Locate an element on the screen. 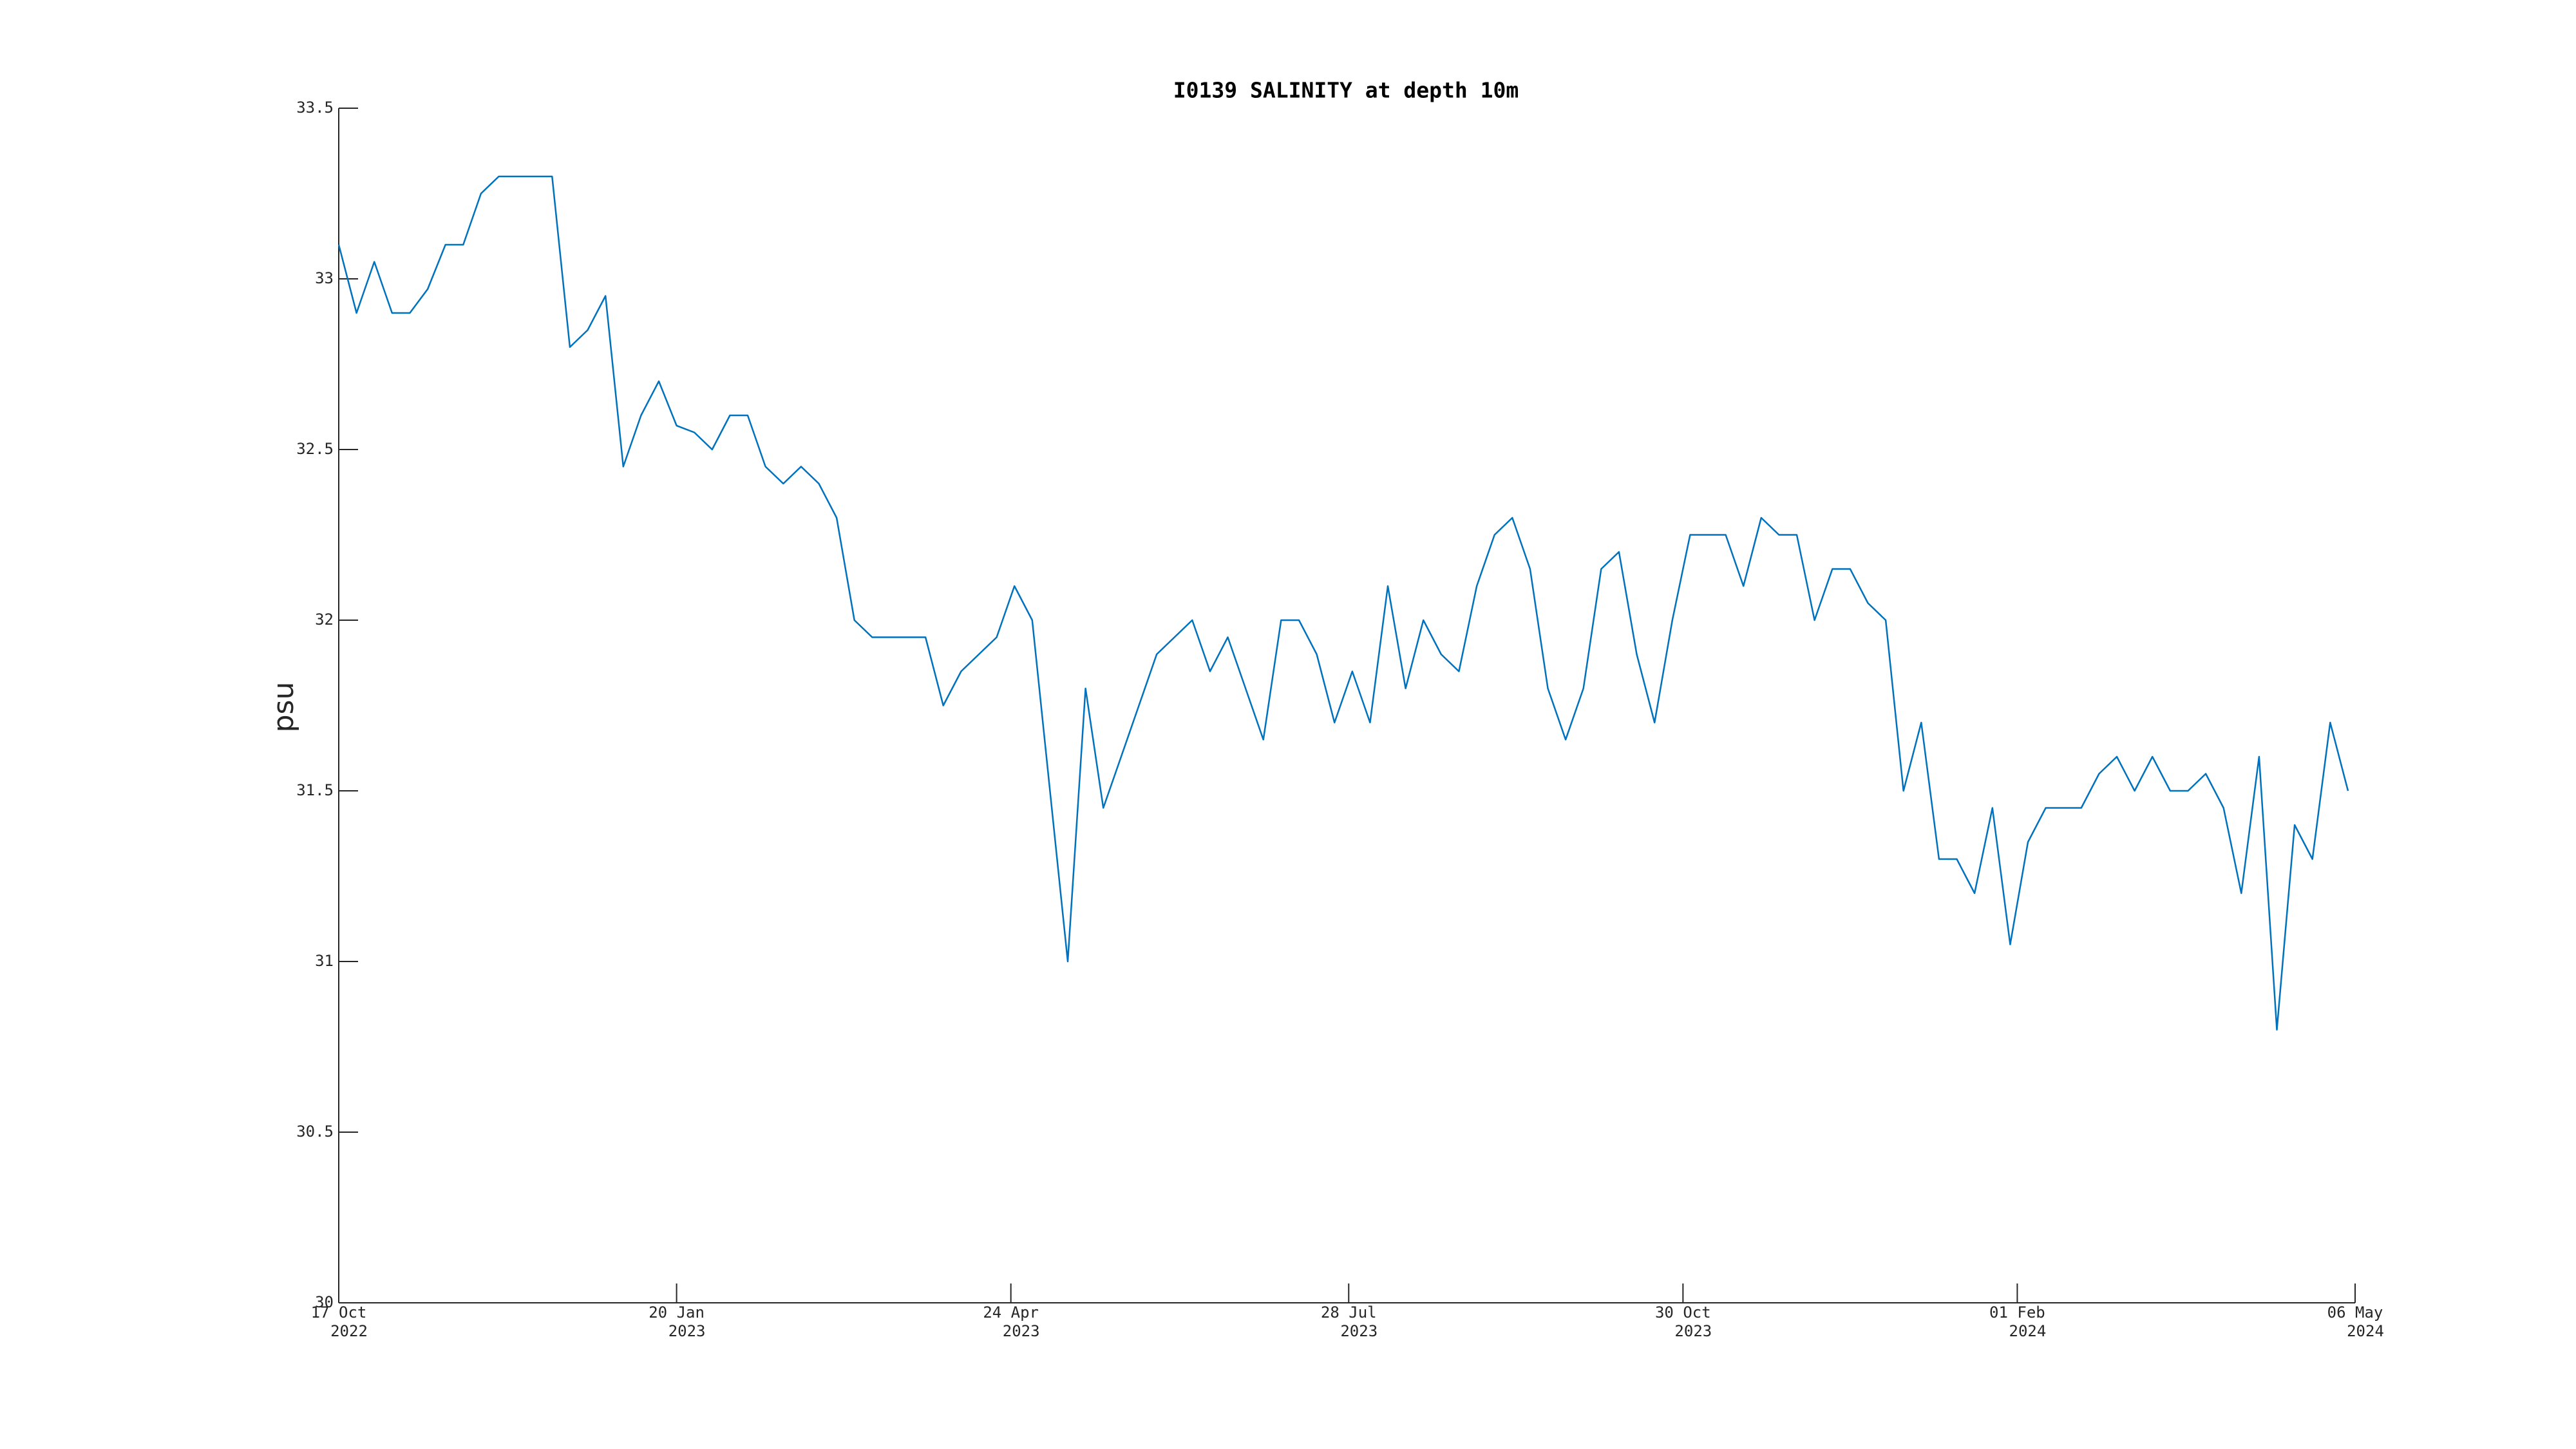 The width and height of the screenshot is (2576, 1449). x-tick-label: 06 May is located at coordinates (2355, 1312).